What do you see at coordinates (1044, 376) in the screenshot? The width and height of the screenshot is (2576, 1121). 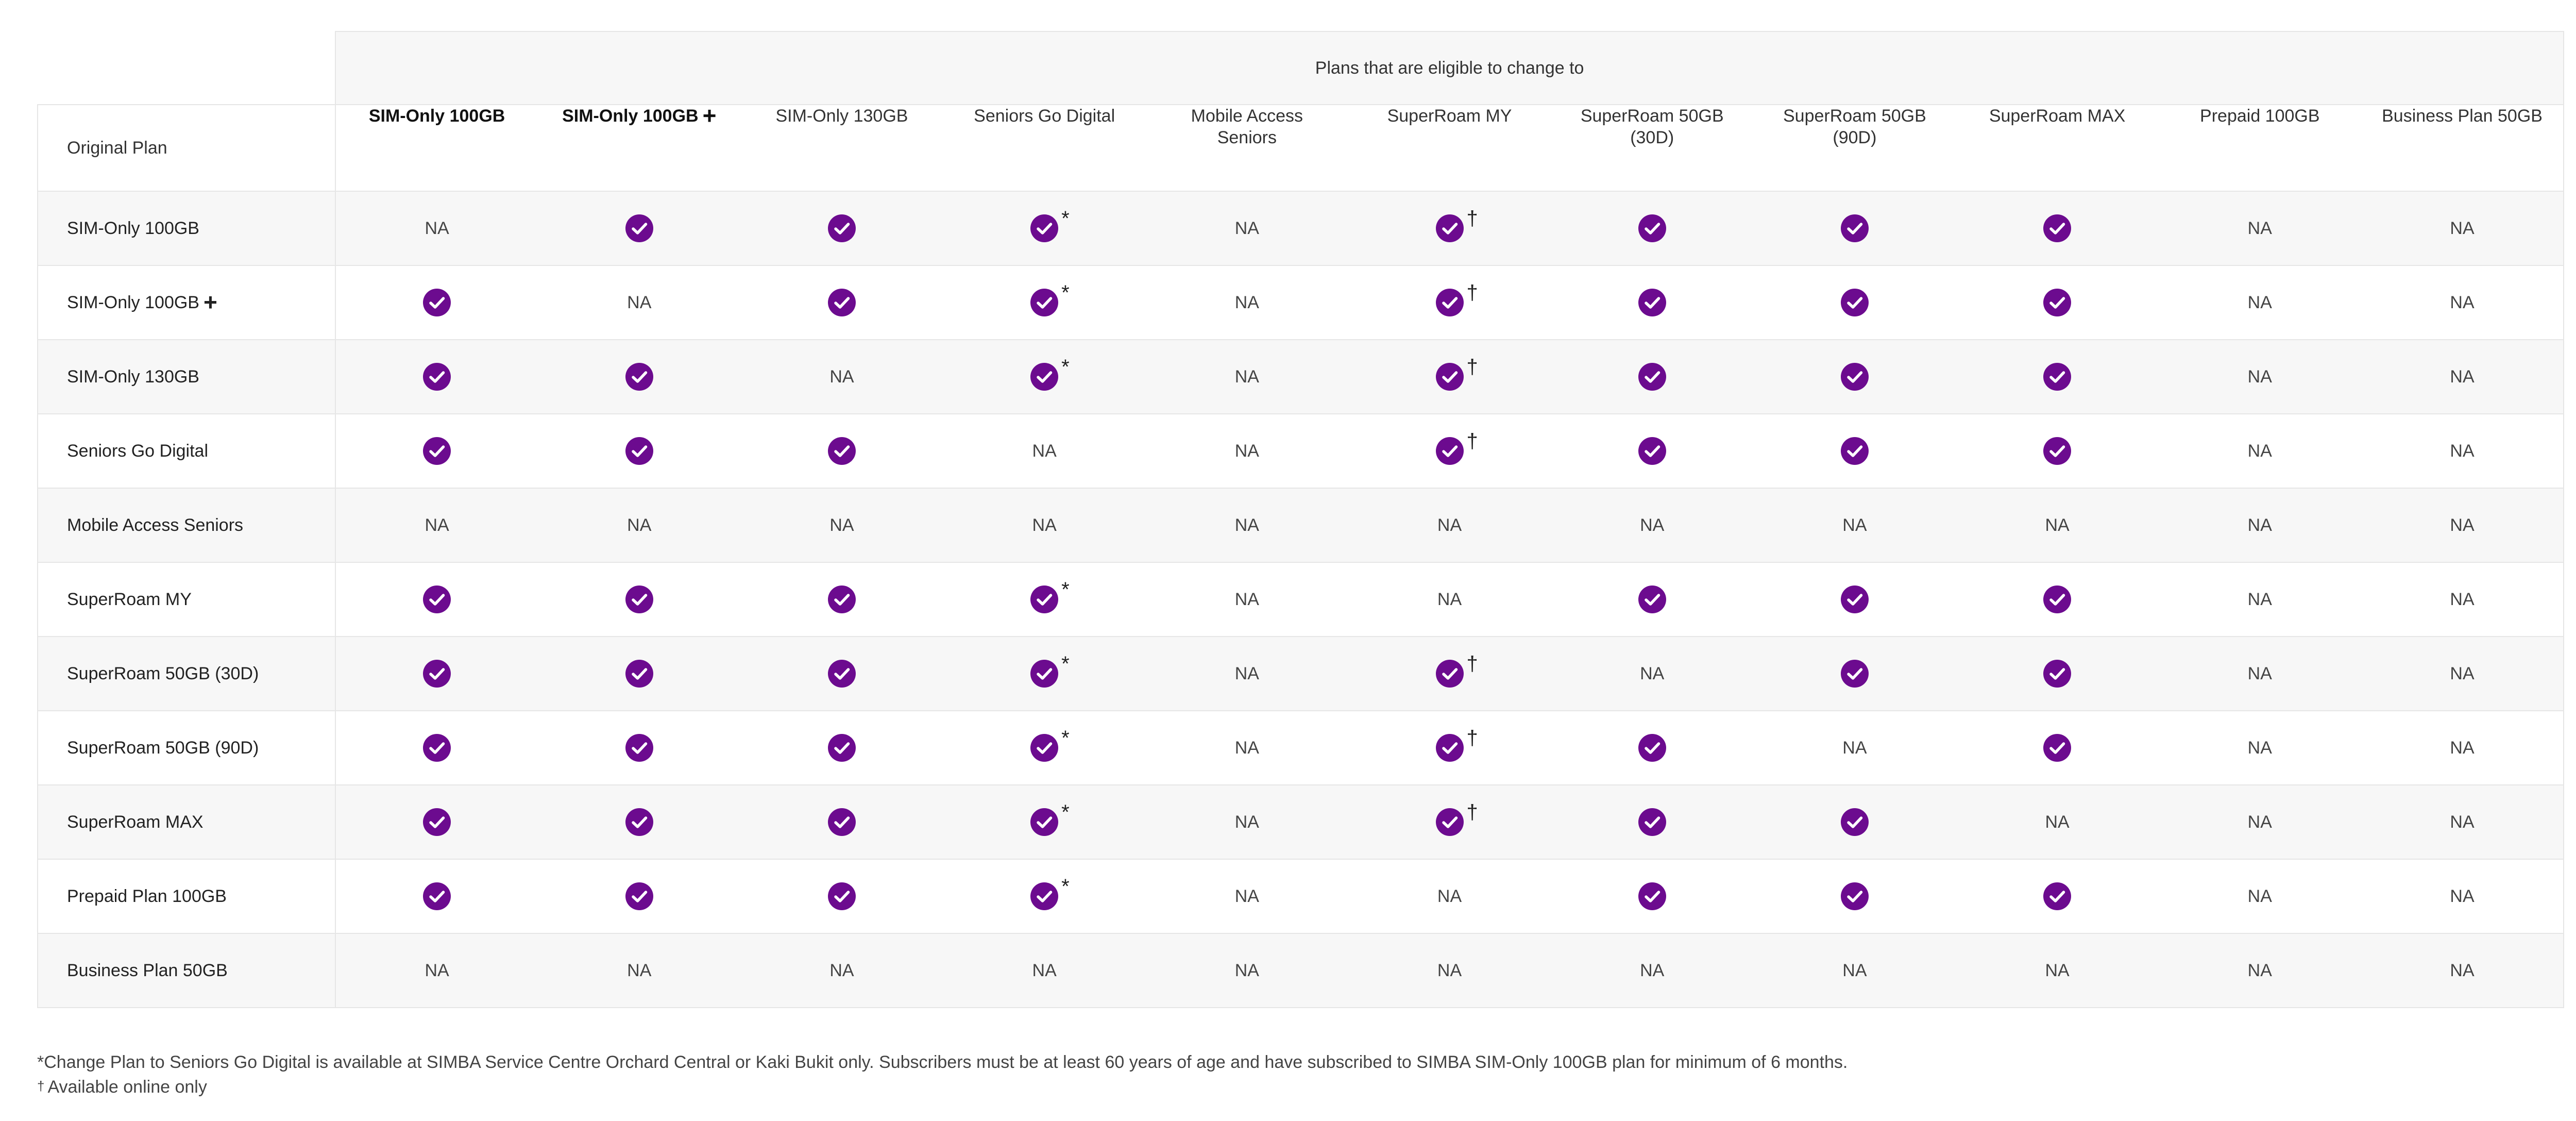 I see `matrix-cell: *` at bounding box center [1044, 376].